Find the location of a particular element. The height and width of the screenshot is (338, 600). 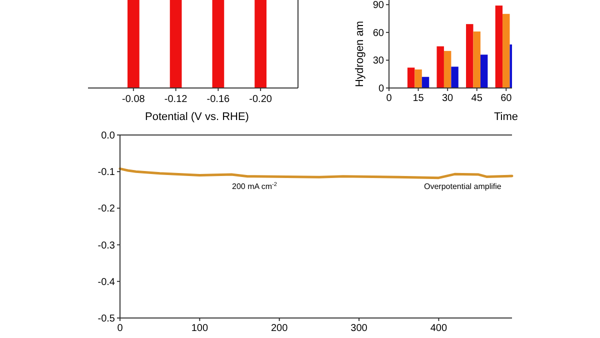

x-tick-label: -0.08 is located at coordinates (134, 99).